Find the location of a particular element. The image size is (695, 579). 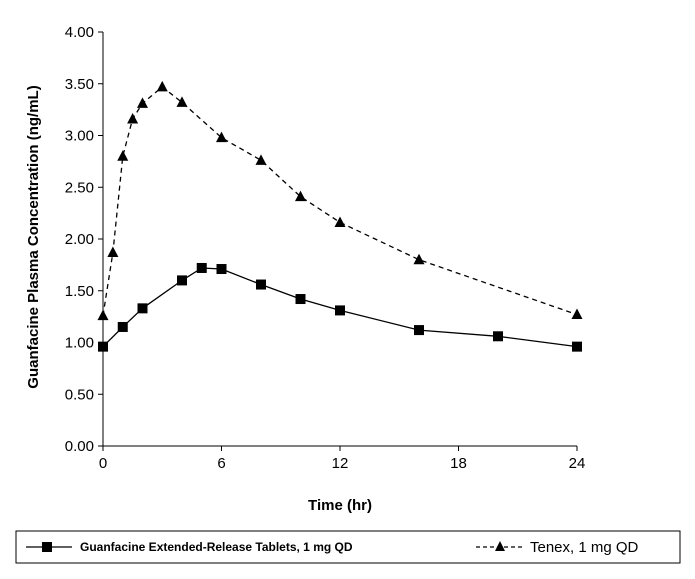

x-tick-label: 6 is located at coordinates (221, 463).